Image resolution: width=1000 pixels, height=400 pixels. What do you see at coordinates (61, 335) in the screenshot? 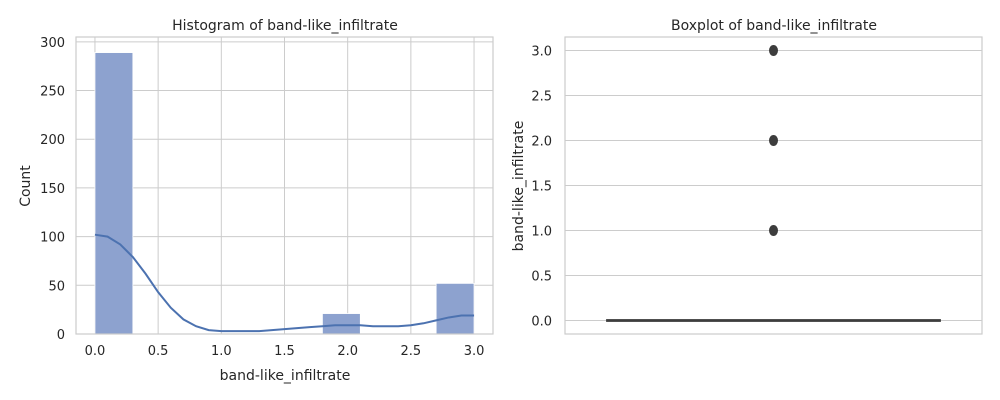
I see `y-tick-label: 0` at bounding box center [61, 335].